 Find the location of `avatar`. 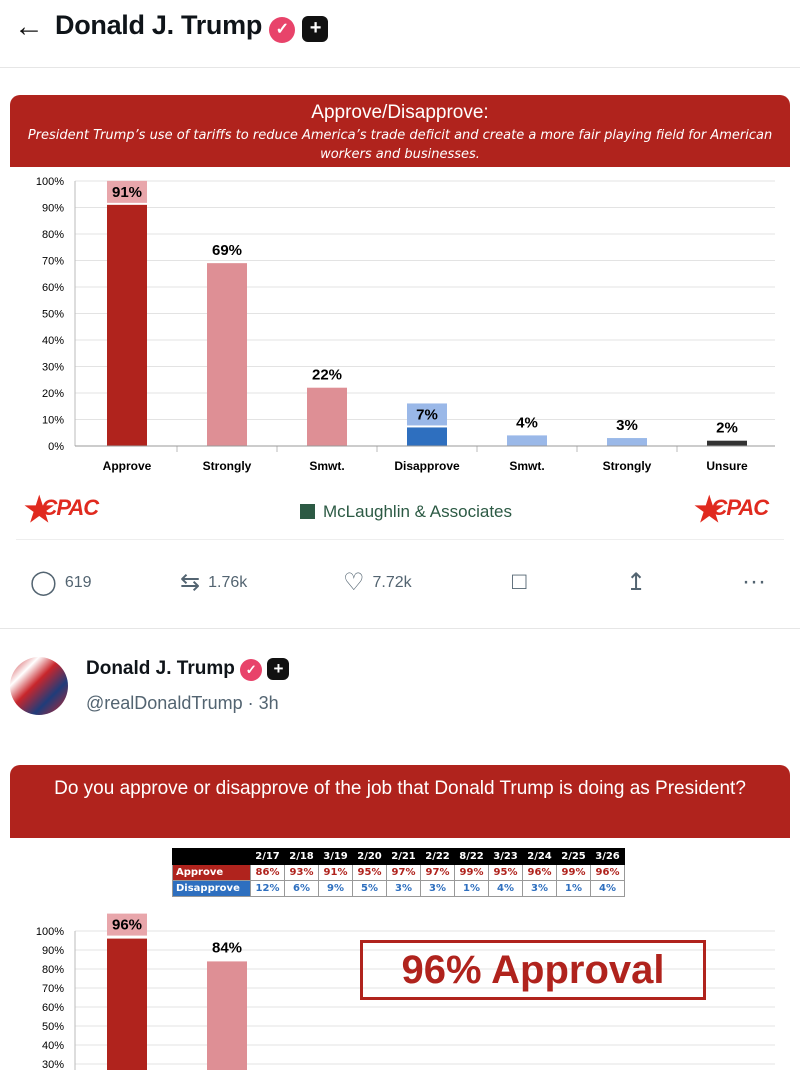

avatar is located at coordinates (39, 686).